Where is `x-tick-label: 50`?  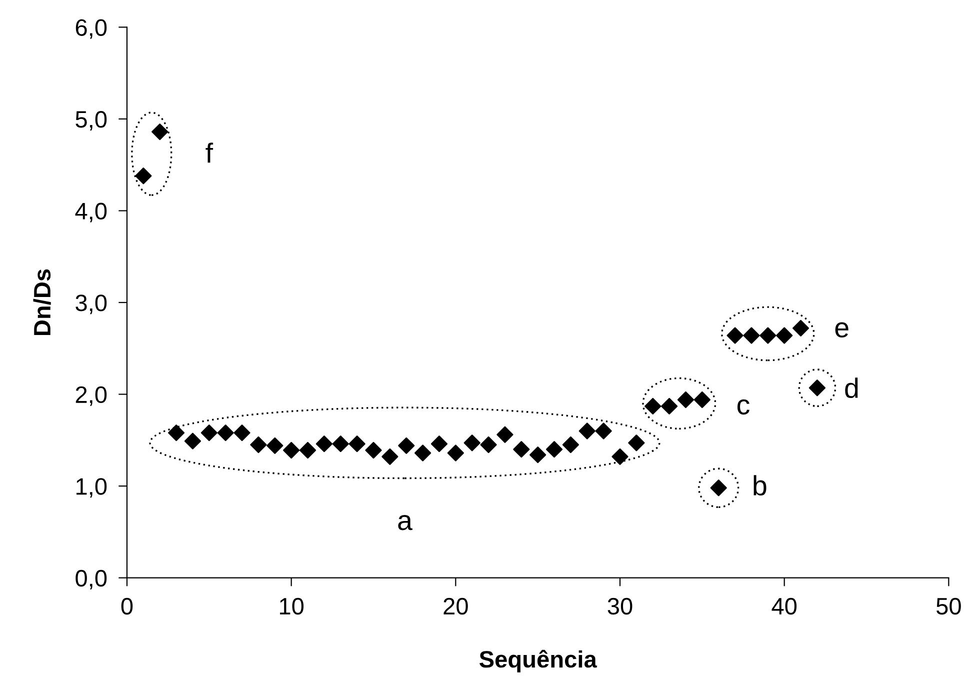 x-tick-label: 50 is located at coordinates (948, 606).